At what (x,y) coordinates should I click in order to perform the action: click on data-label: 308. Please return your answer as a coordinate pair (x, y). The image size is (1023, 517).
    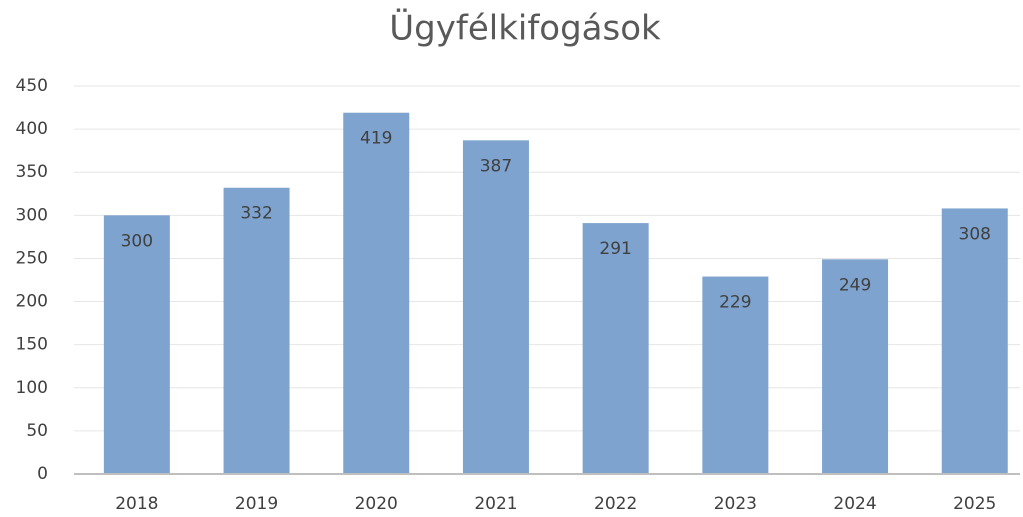
    Looking at the image, I should click on (975, 234).